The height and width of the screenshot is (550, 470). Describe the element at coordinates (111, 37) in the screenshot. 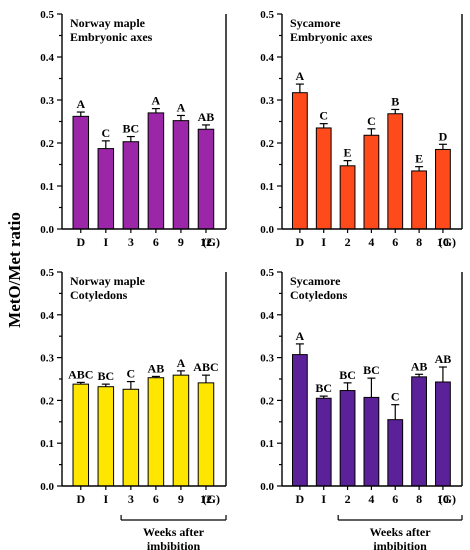

I see `panel-title-line2: Embryonic axes` at that location.